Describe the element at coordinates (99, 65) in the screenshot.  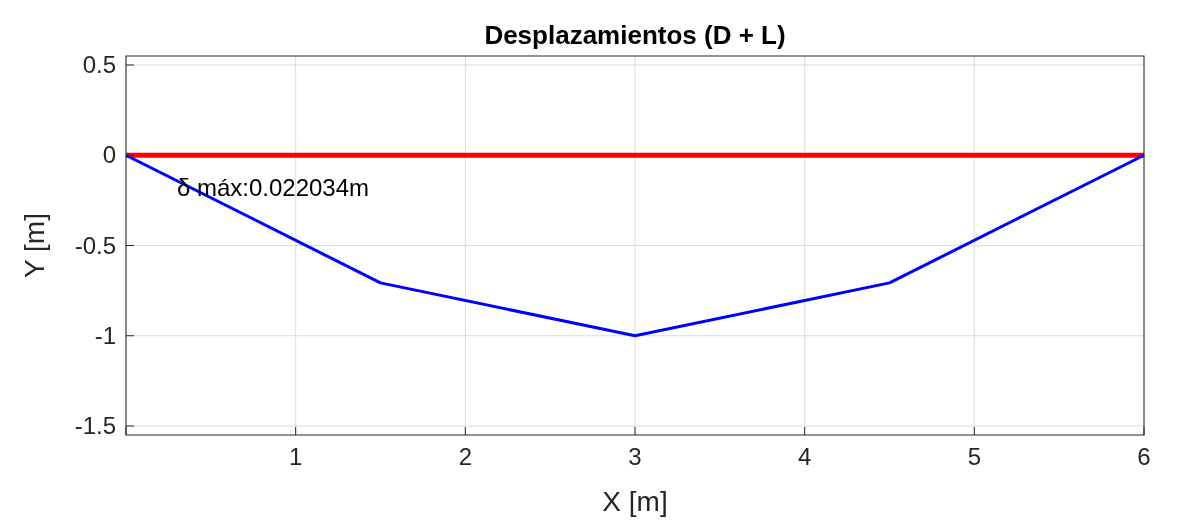
I see `y-tick-label: 0.5` at that location.